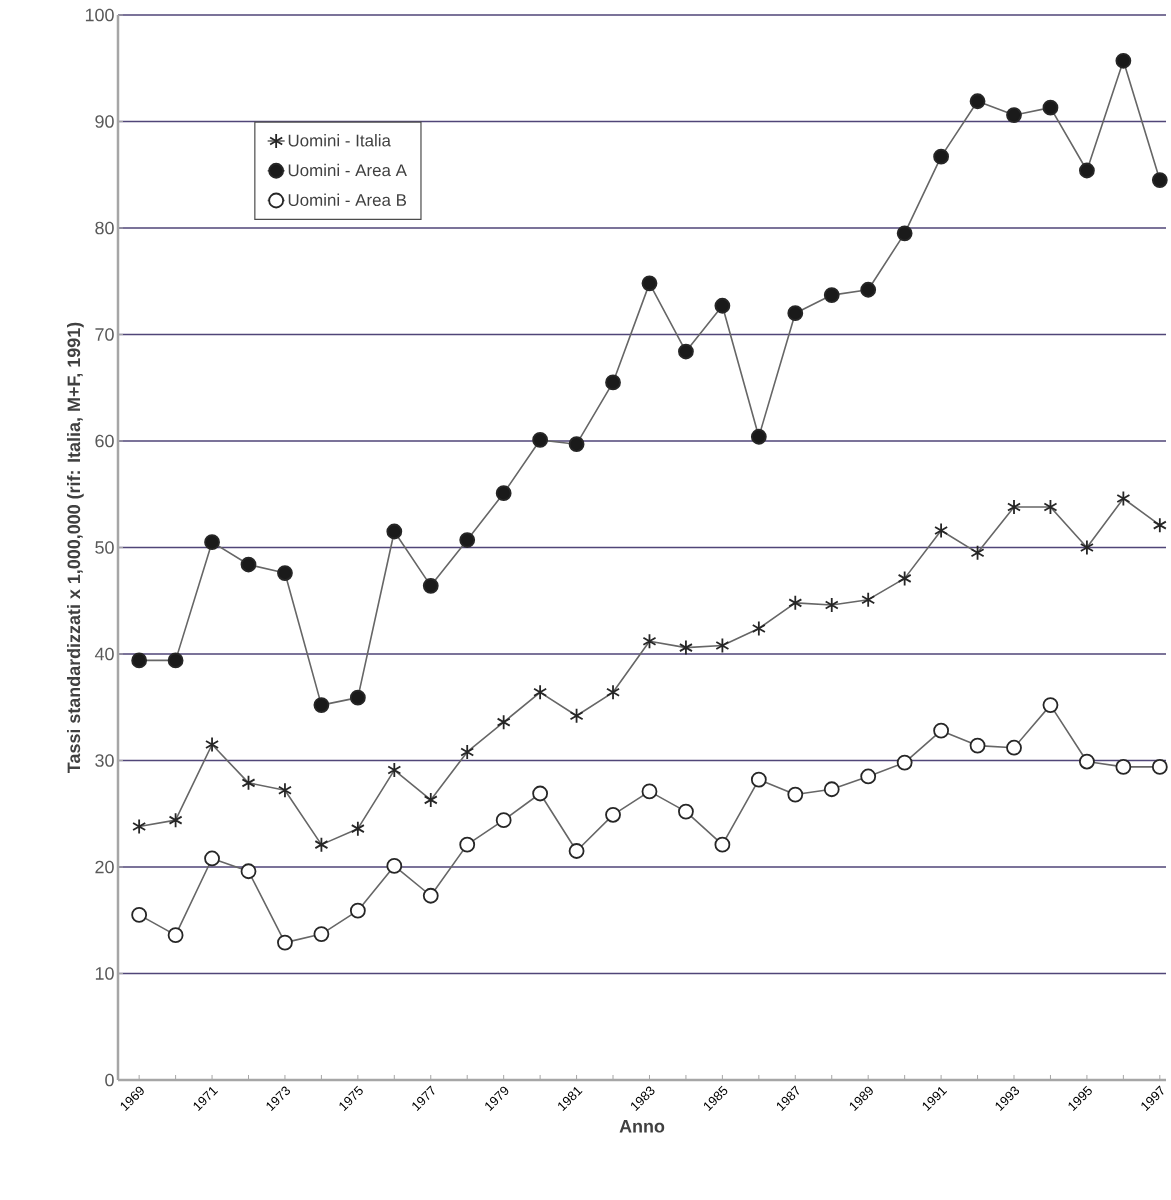 The width and height of the screenshot is (1171, 1200). What do you see at coordinates (104, 334) in the screenshot?
I see `y-tick-label: 70` at bounding box center [104, 334].